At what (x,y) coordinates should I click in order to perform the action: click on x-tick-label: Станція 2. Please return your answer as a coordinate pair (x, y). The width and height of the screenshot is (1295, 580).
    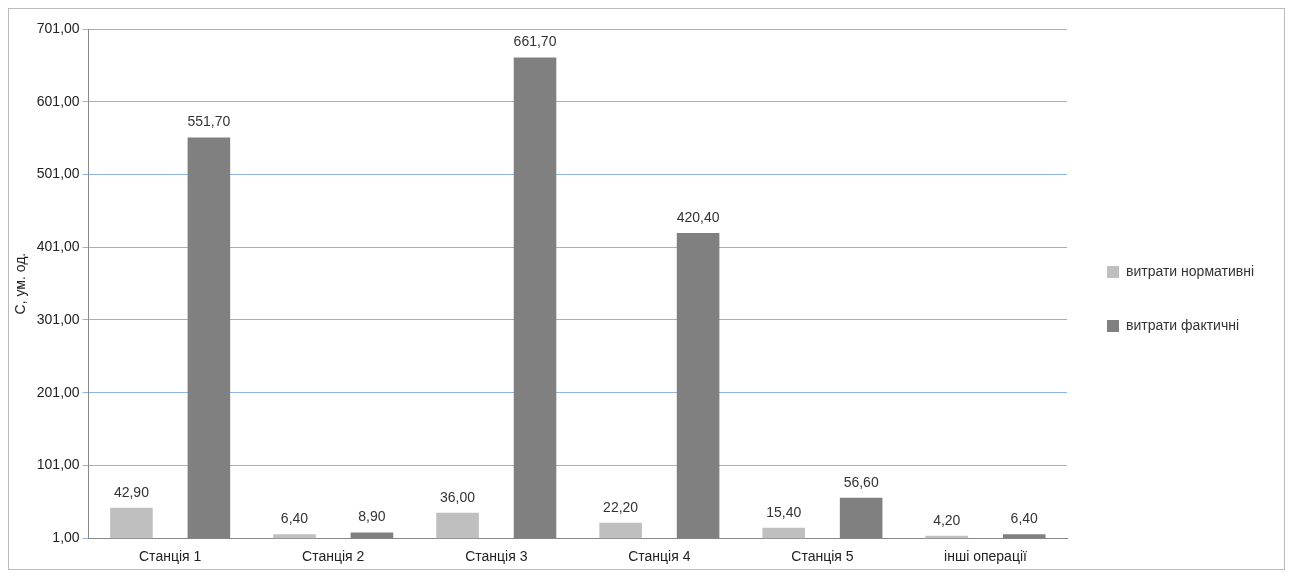
    Looking at the image, I should click on (333, 556).